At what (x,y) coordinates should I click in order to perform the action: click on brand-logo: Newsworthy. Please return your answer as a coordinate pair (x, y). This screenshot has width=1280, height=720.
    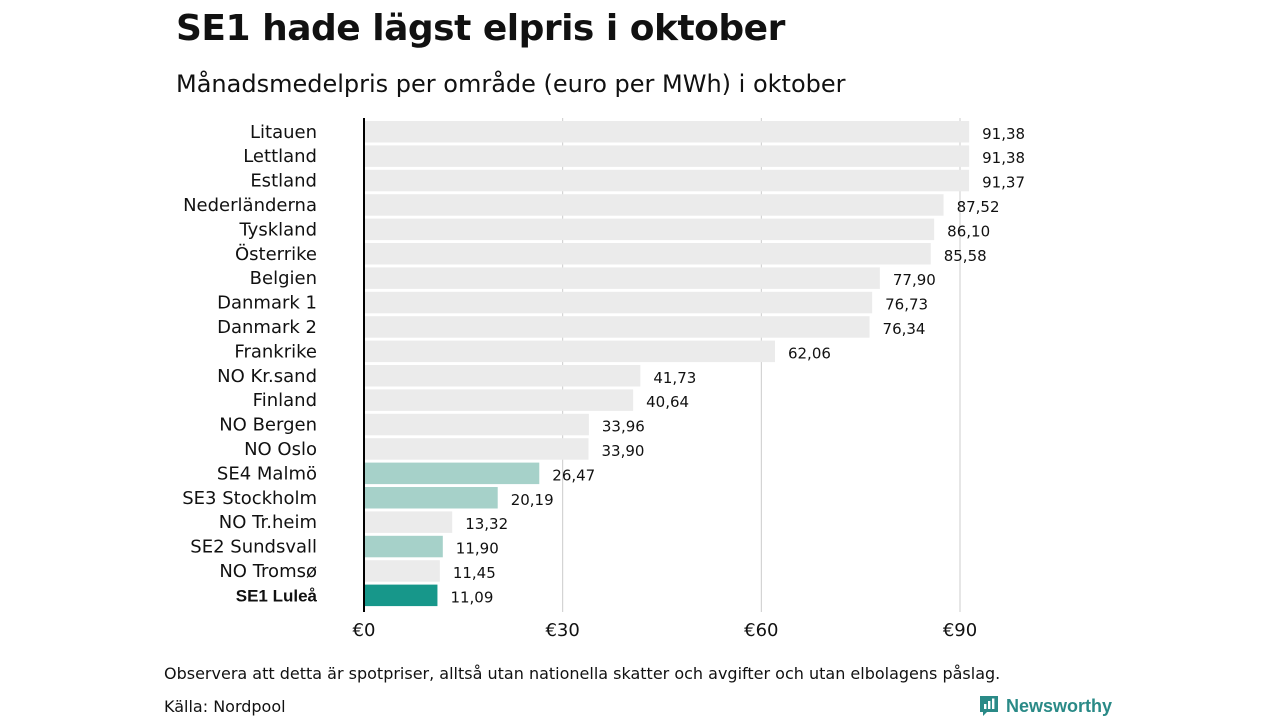
    Looking at the image, I should click on (1045, 706).